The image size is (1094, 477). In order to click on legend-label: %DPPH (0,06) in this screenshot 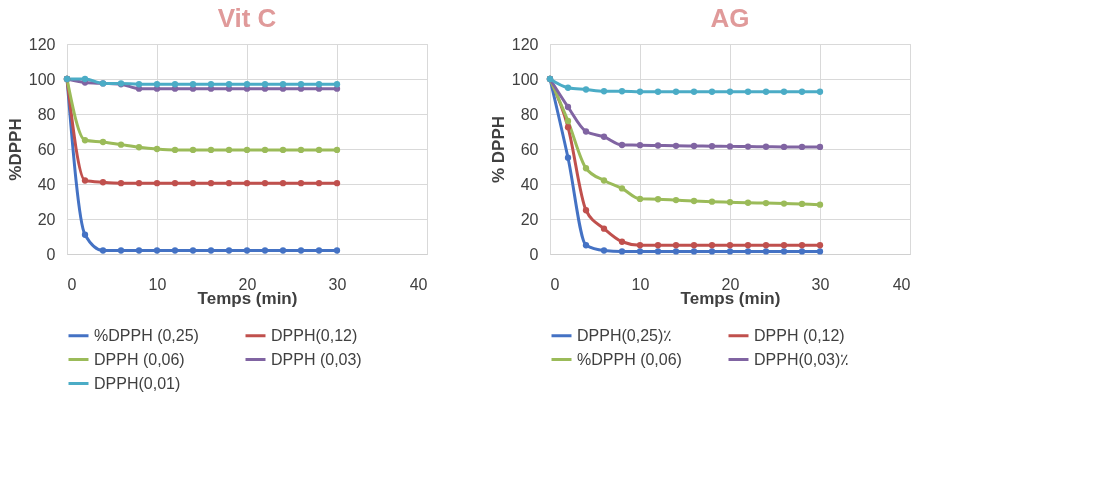, I will do `click(629, 359)`.